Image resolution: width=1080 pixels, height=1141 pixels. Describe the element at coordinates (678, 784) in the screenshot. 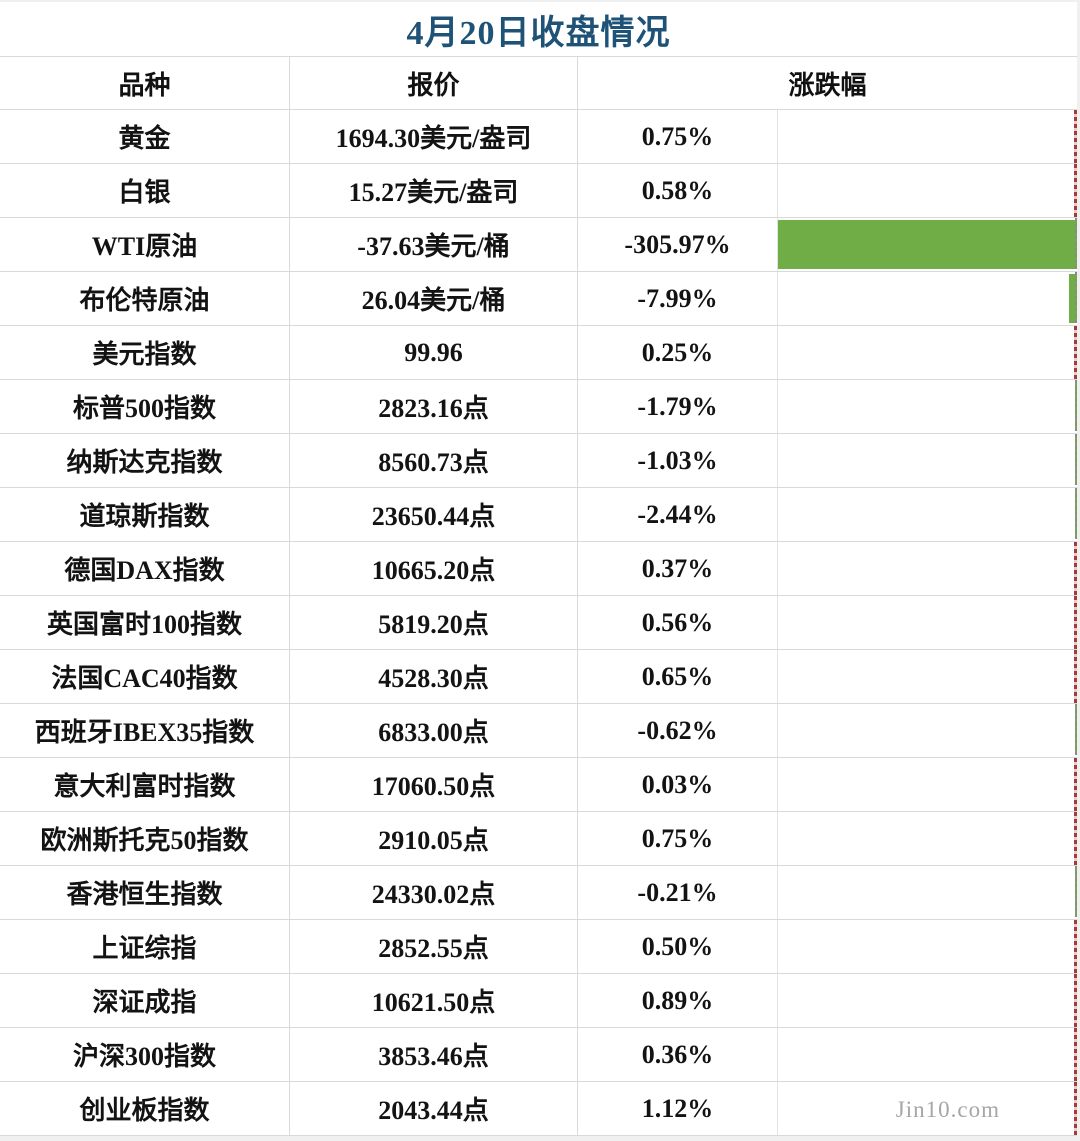

I see `change-percent-cell: 0.03%` at that location.